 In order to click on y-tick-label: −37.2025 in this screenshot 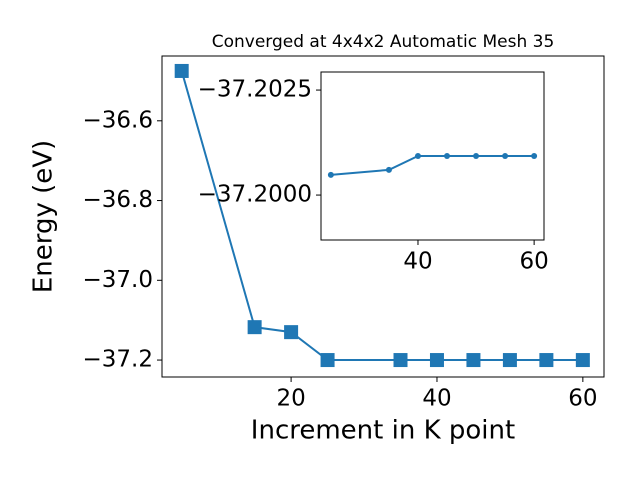, I will do `click(255, 90)`.